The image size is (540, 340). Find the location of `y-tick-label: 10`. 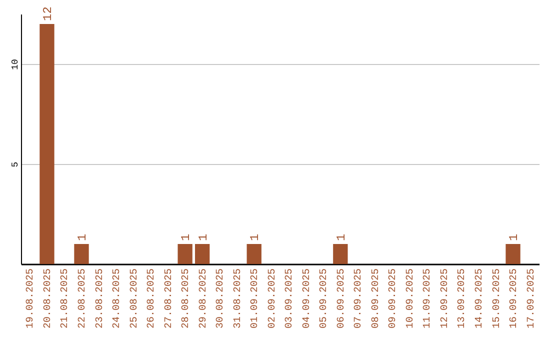

y-tick-label: 10 is located at coordinates (15, 64).